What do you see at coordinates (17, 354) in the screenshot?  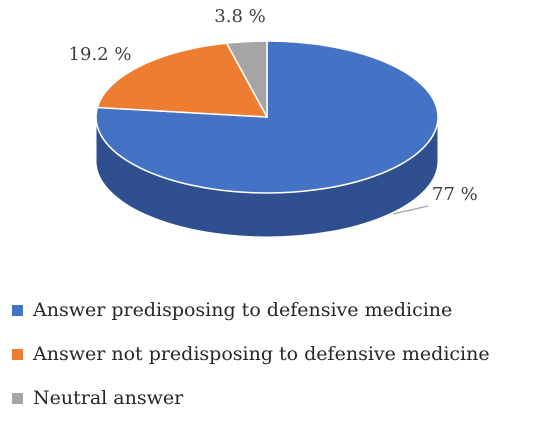 I see `legend-swatch-not-predisposing` at bounding box center [17, 354].